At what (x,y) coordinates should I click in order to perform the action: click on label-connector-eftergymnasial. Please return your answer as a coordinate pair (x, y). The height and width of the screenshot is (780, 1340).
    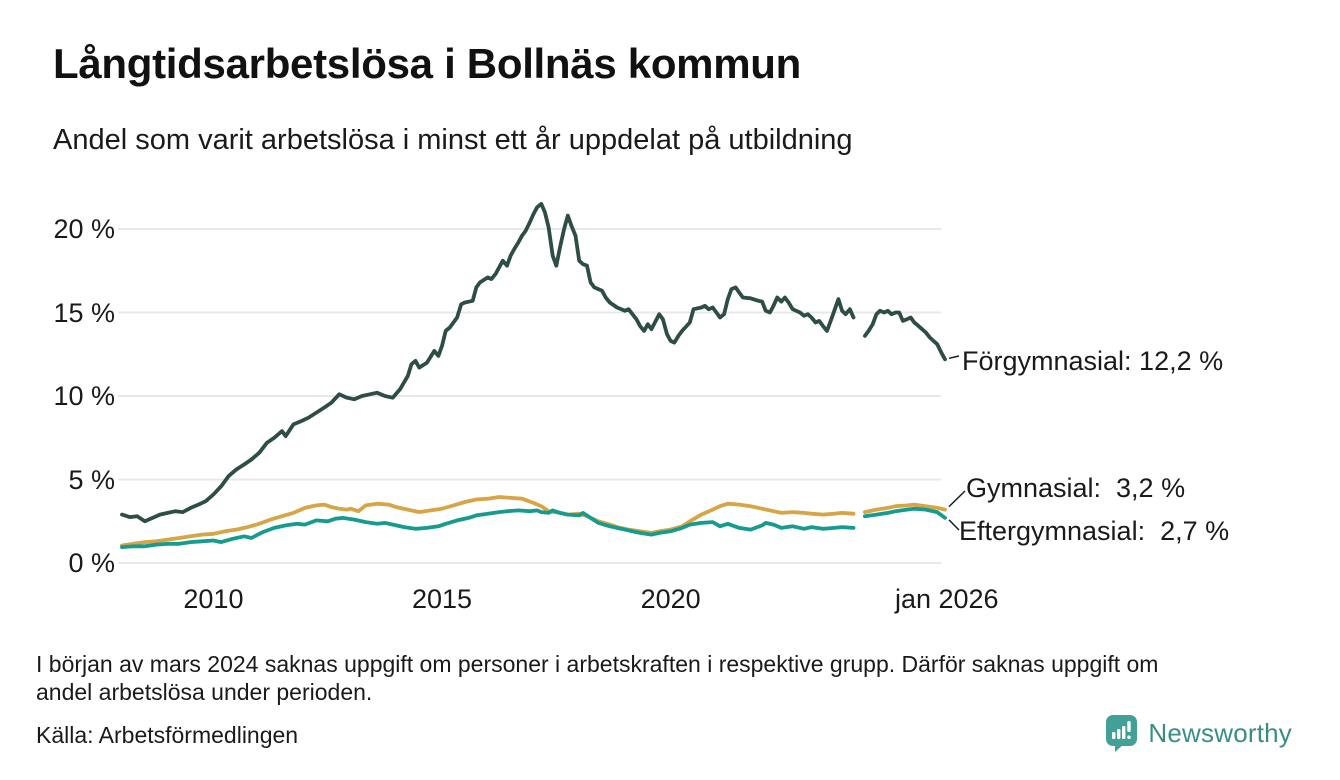
    Looking at the image, I should click on (954, 525).